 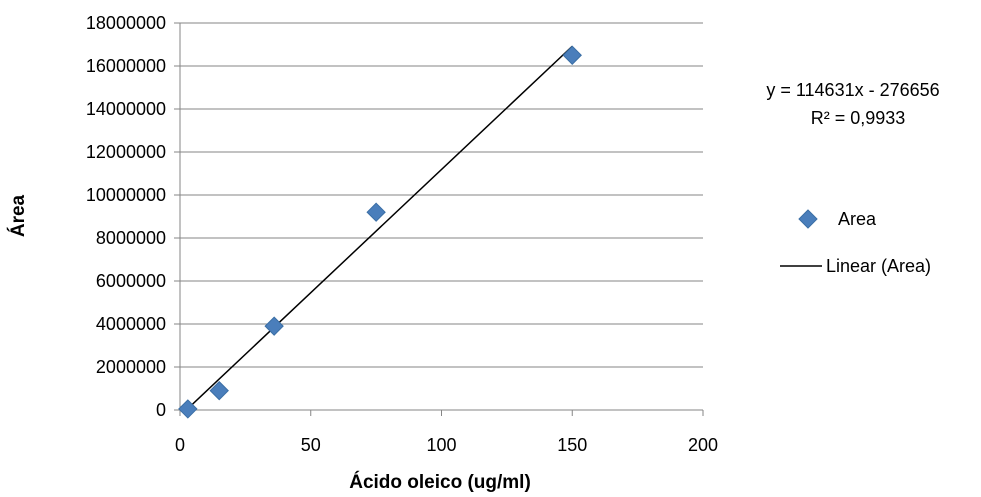 What do you see at coordinates (161, 410) in the screenshot?
I see `y-tick-label: 0` at bounding box center [161, 410].